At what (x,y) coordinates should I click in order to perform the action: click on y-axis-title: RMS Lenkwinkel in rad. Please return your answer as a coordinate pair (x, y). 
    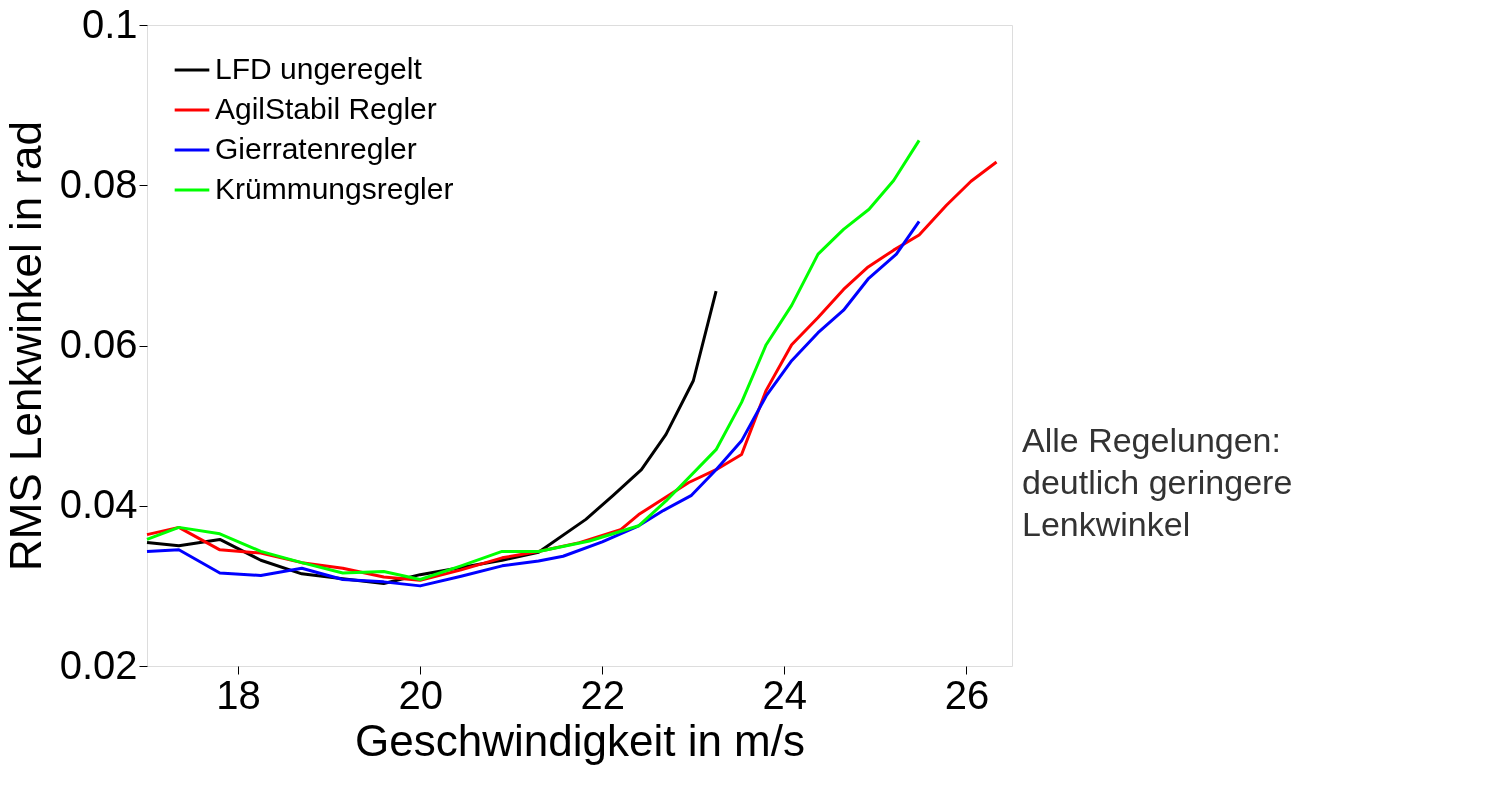
    Looking at the image, I should click on (25, 346).